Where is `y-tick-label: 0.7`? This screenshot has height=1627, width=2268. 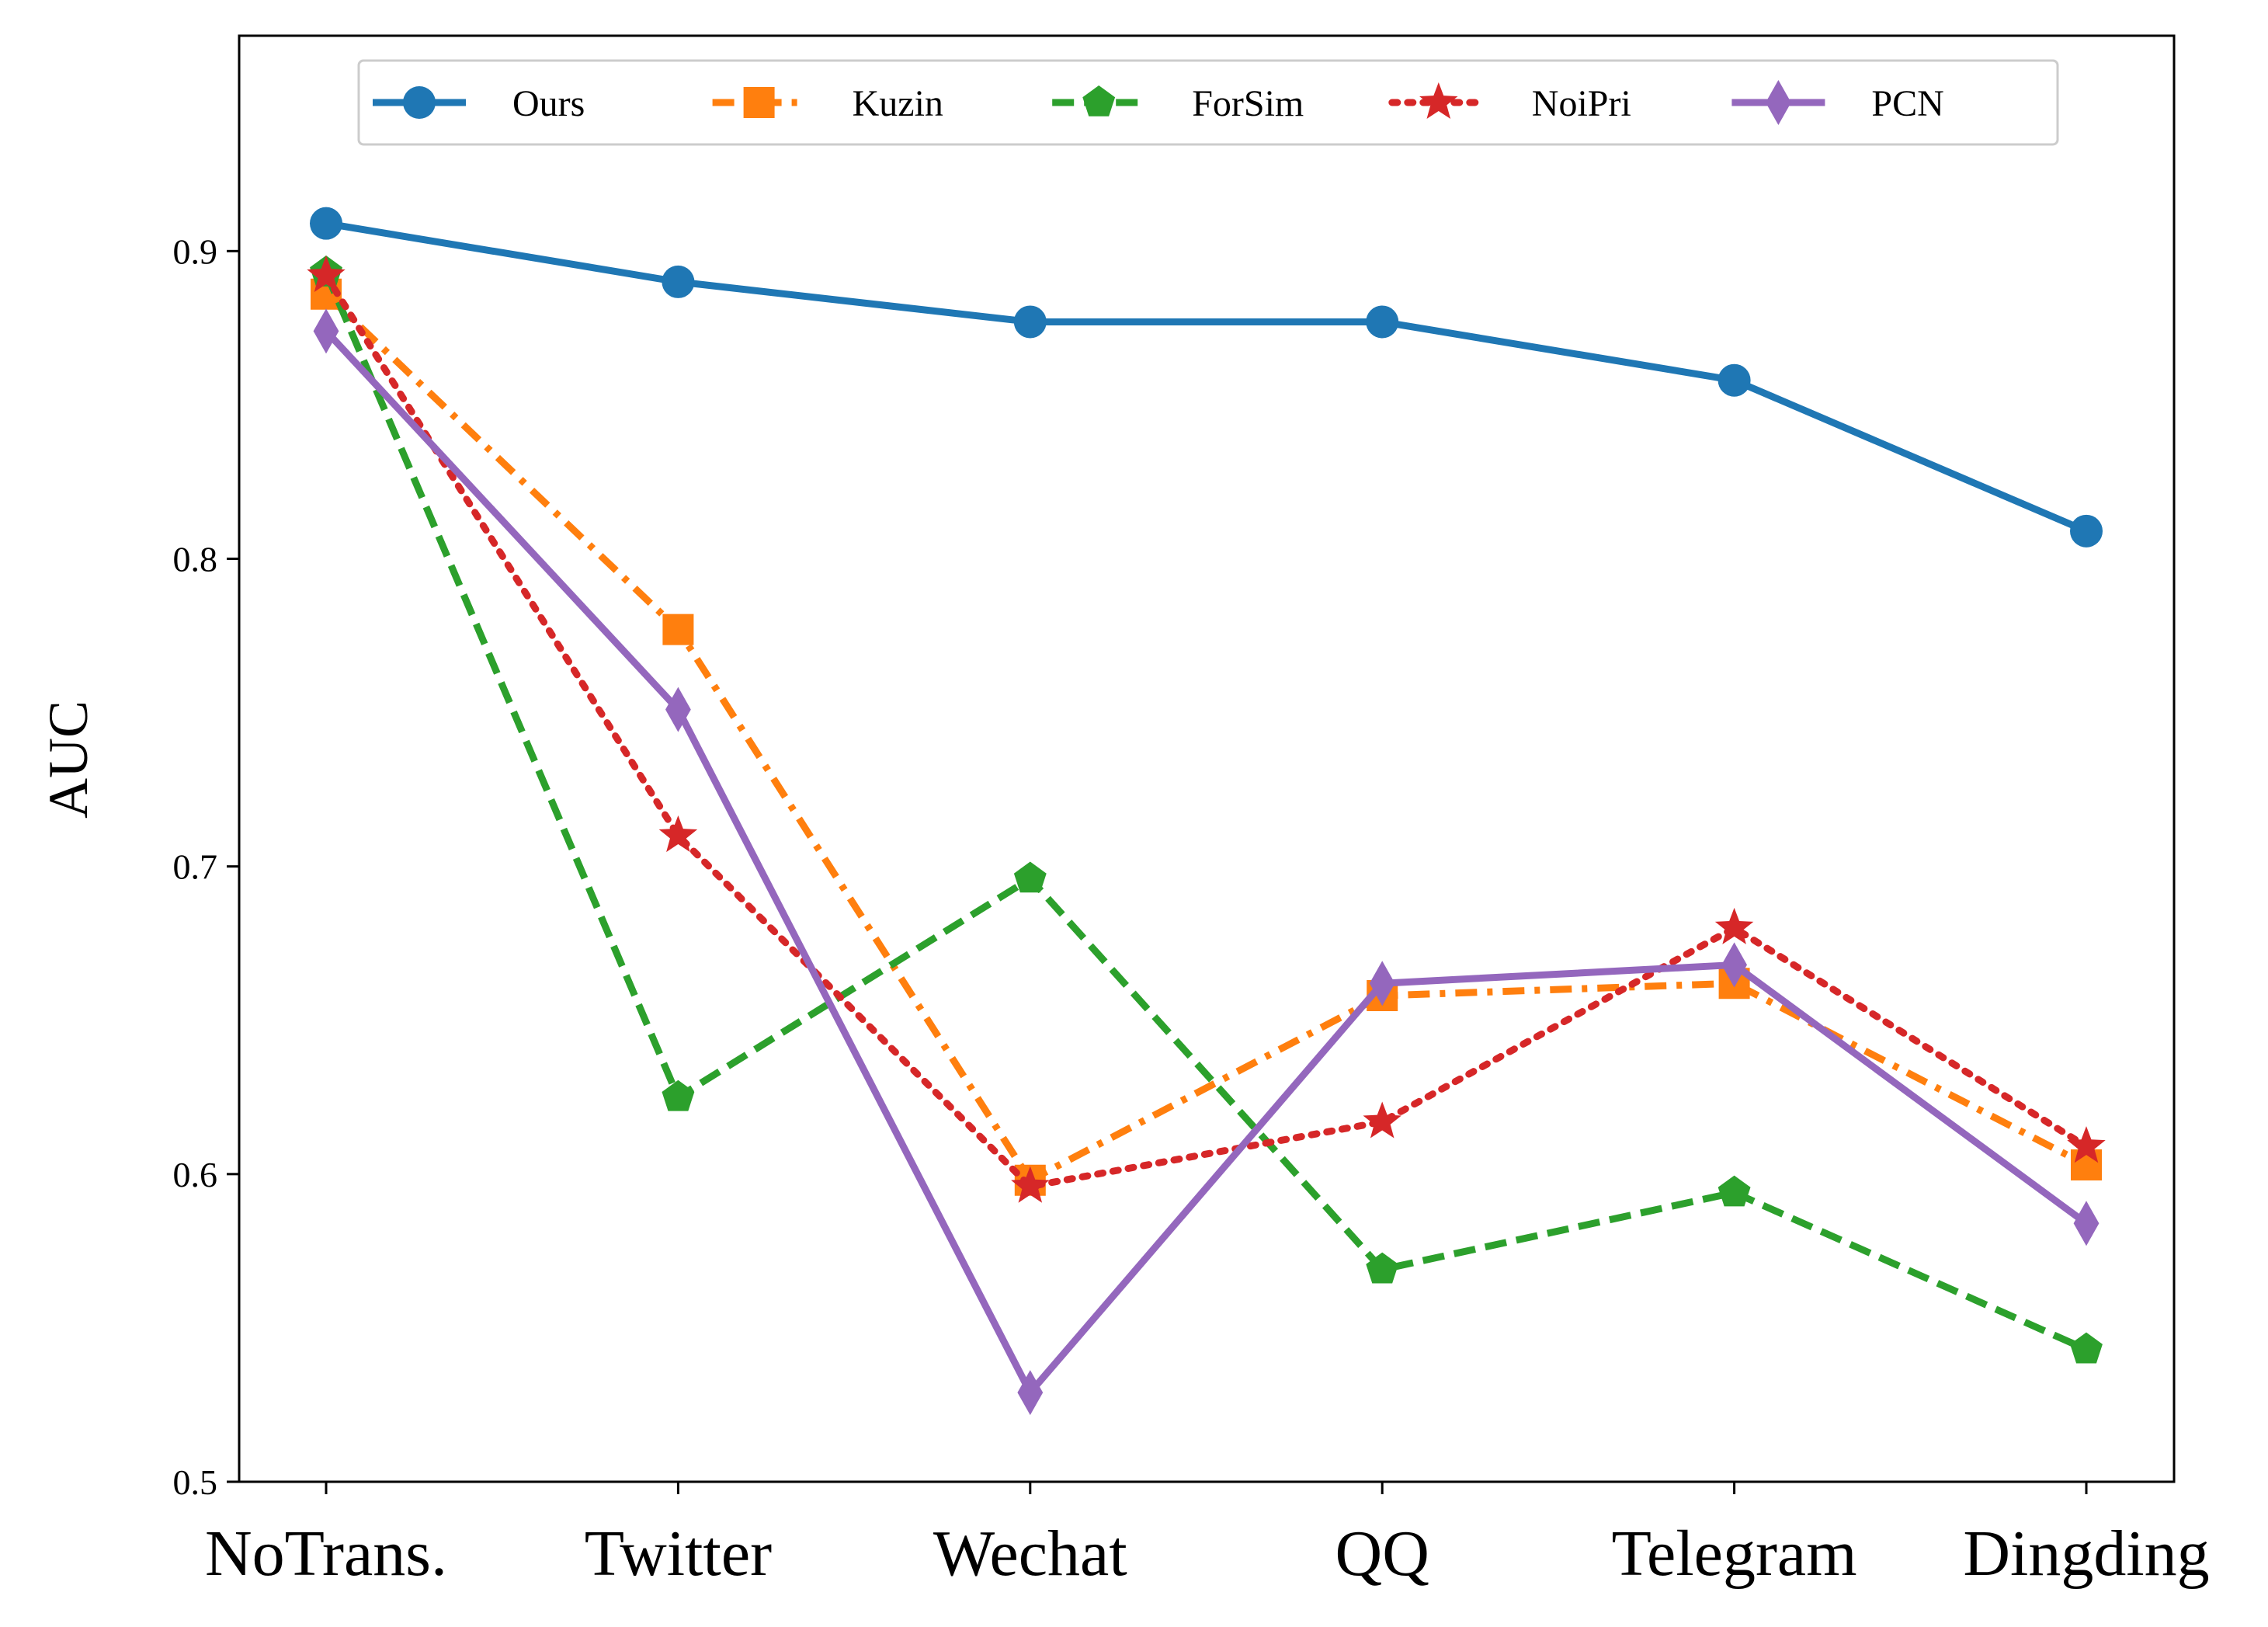
y-tick-label: 0.7 is located at coordinates (195, 867).